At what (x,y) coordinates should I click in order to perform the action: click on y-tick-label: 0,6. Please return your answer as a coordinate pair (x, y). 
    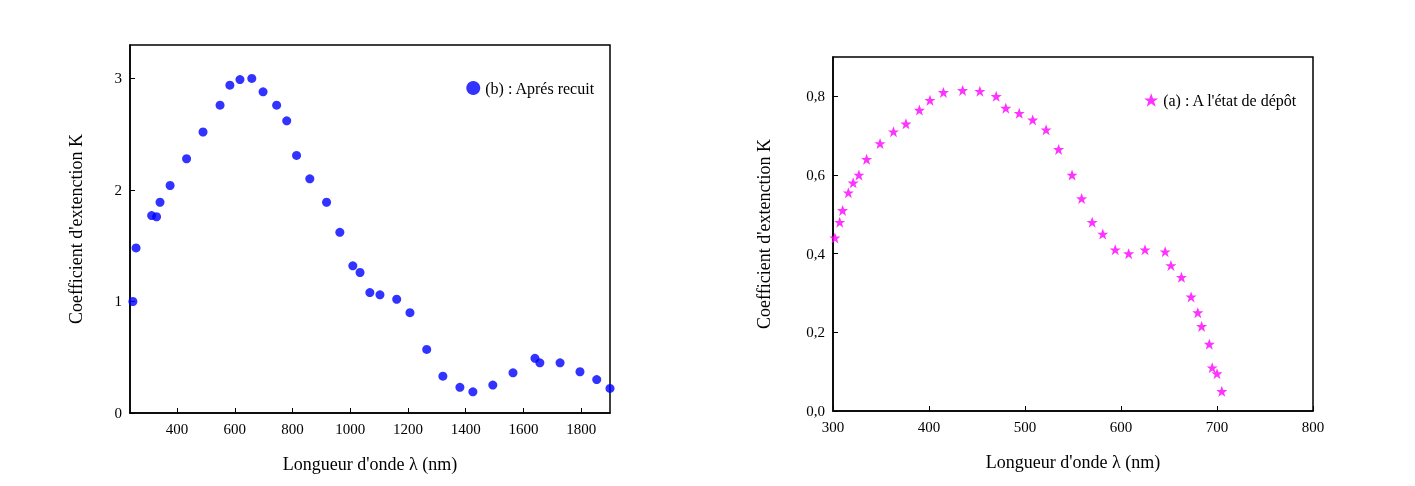
    Looking at the image, I should click on (816, 175).